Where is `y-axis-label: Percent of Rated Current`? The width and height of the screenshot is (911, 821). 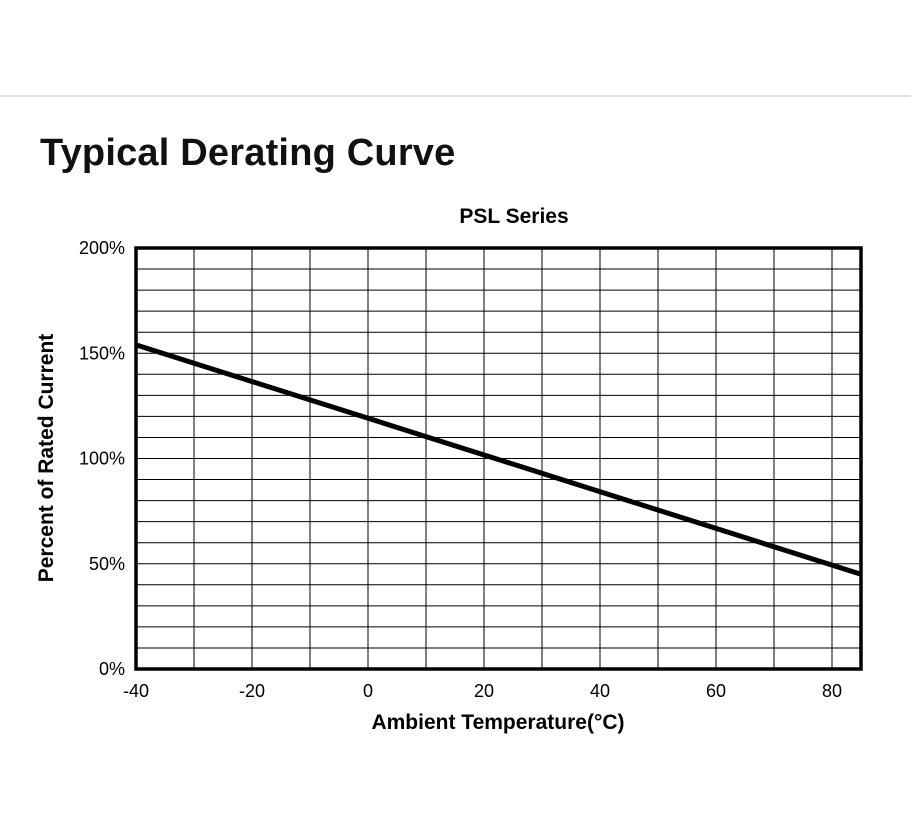
y-axis-label: Percent of Rated Current is located at coordinates (46, 458).